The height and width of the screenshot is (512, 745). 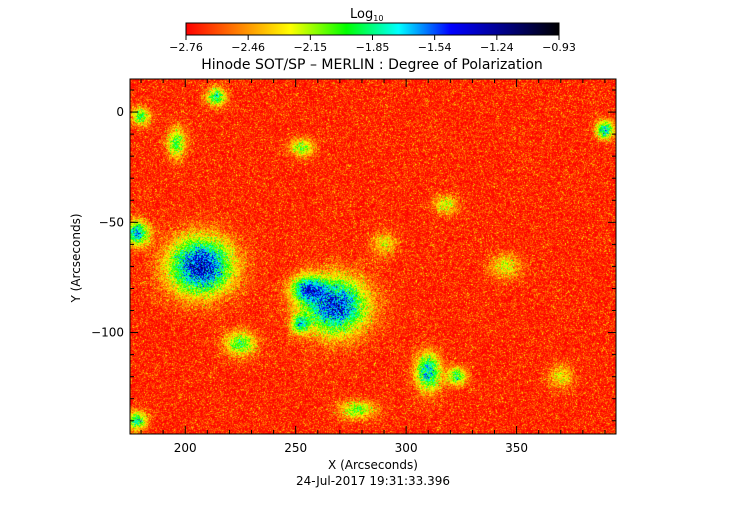 What do you see at coordinates (111, 222) in the screenshot?
I see `y-tick-label: −50` at bounding box center [111, 222].